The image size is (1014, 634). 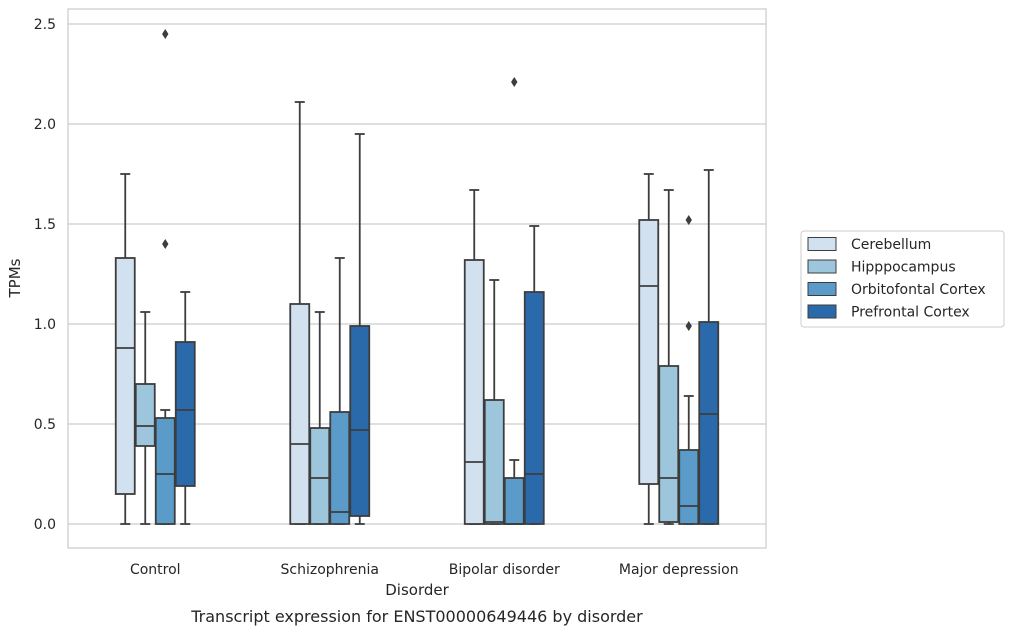 I want to click on x-tick-label: Bipolar disorder, so click(x=504, y=570).